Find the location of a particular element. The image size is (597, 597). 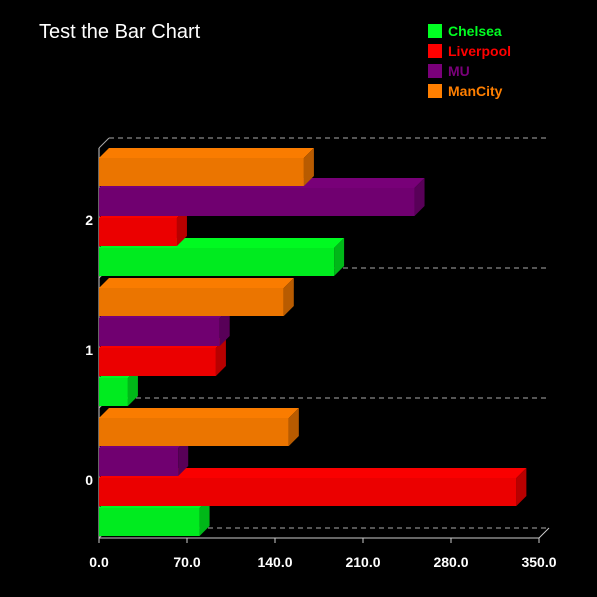

x-tick-label: 210.0 is located at coordinates (362, 562).